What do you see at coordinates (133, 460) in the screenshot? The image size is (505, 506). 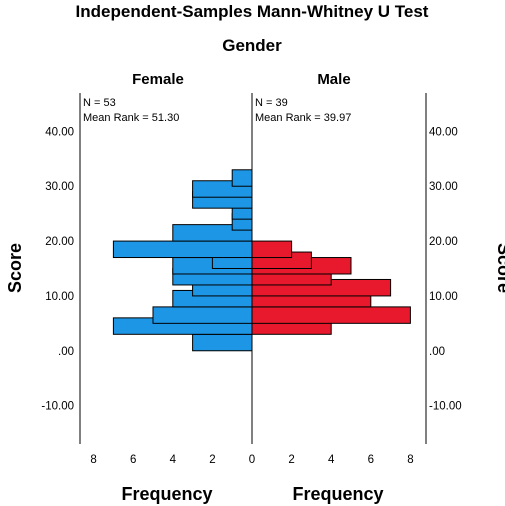 I see `x-tick-left: 6` at bounding box center [133, 460].